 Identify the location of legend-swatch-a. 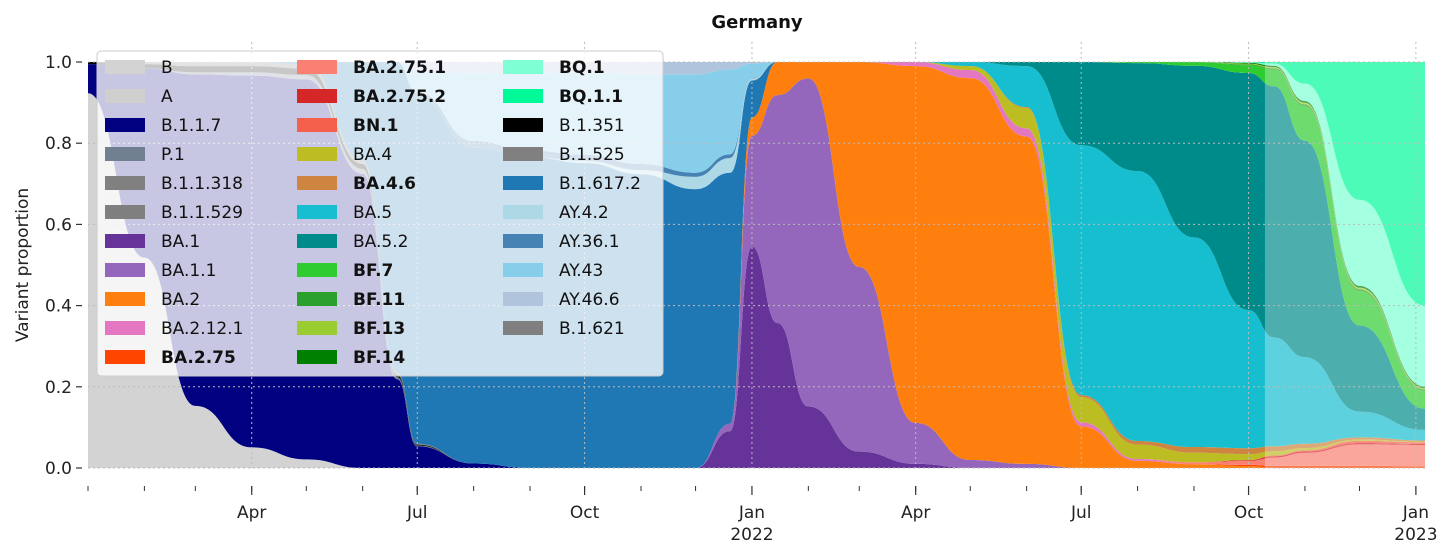
(125, 96).